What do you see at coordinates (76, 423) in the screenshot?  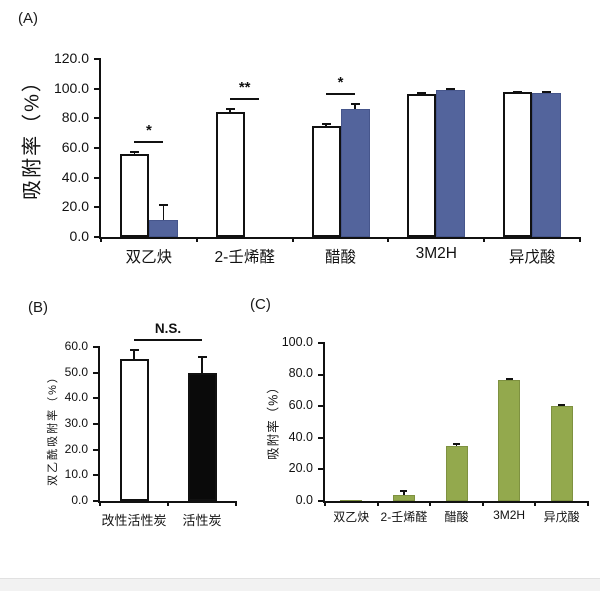 I see `y-axis-tick-label: 30.0` at bounding box center [76, 423].